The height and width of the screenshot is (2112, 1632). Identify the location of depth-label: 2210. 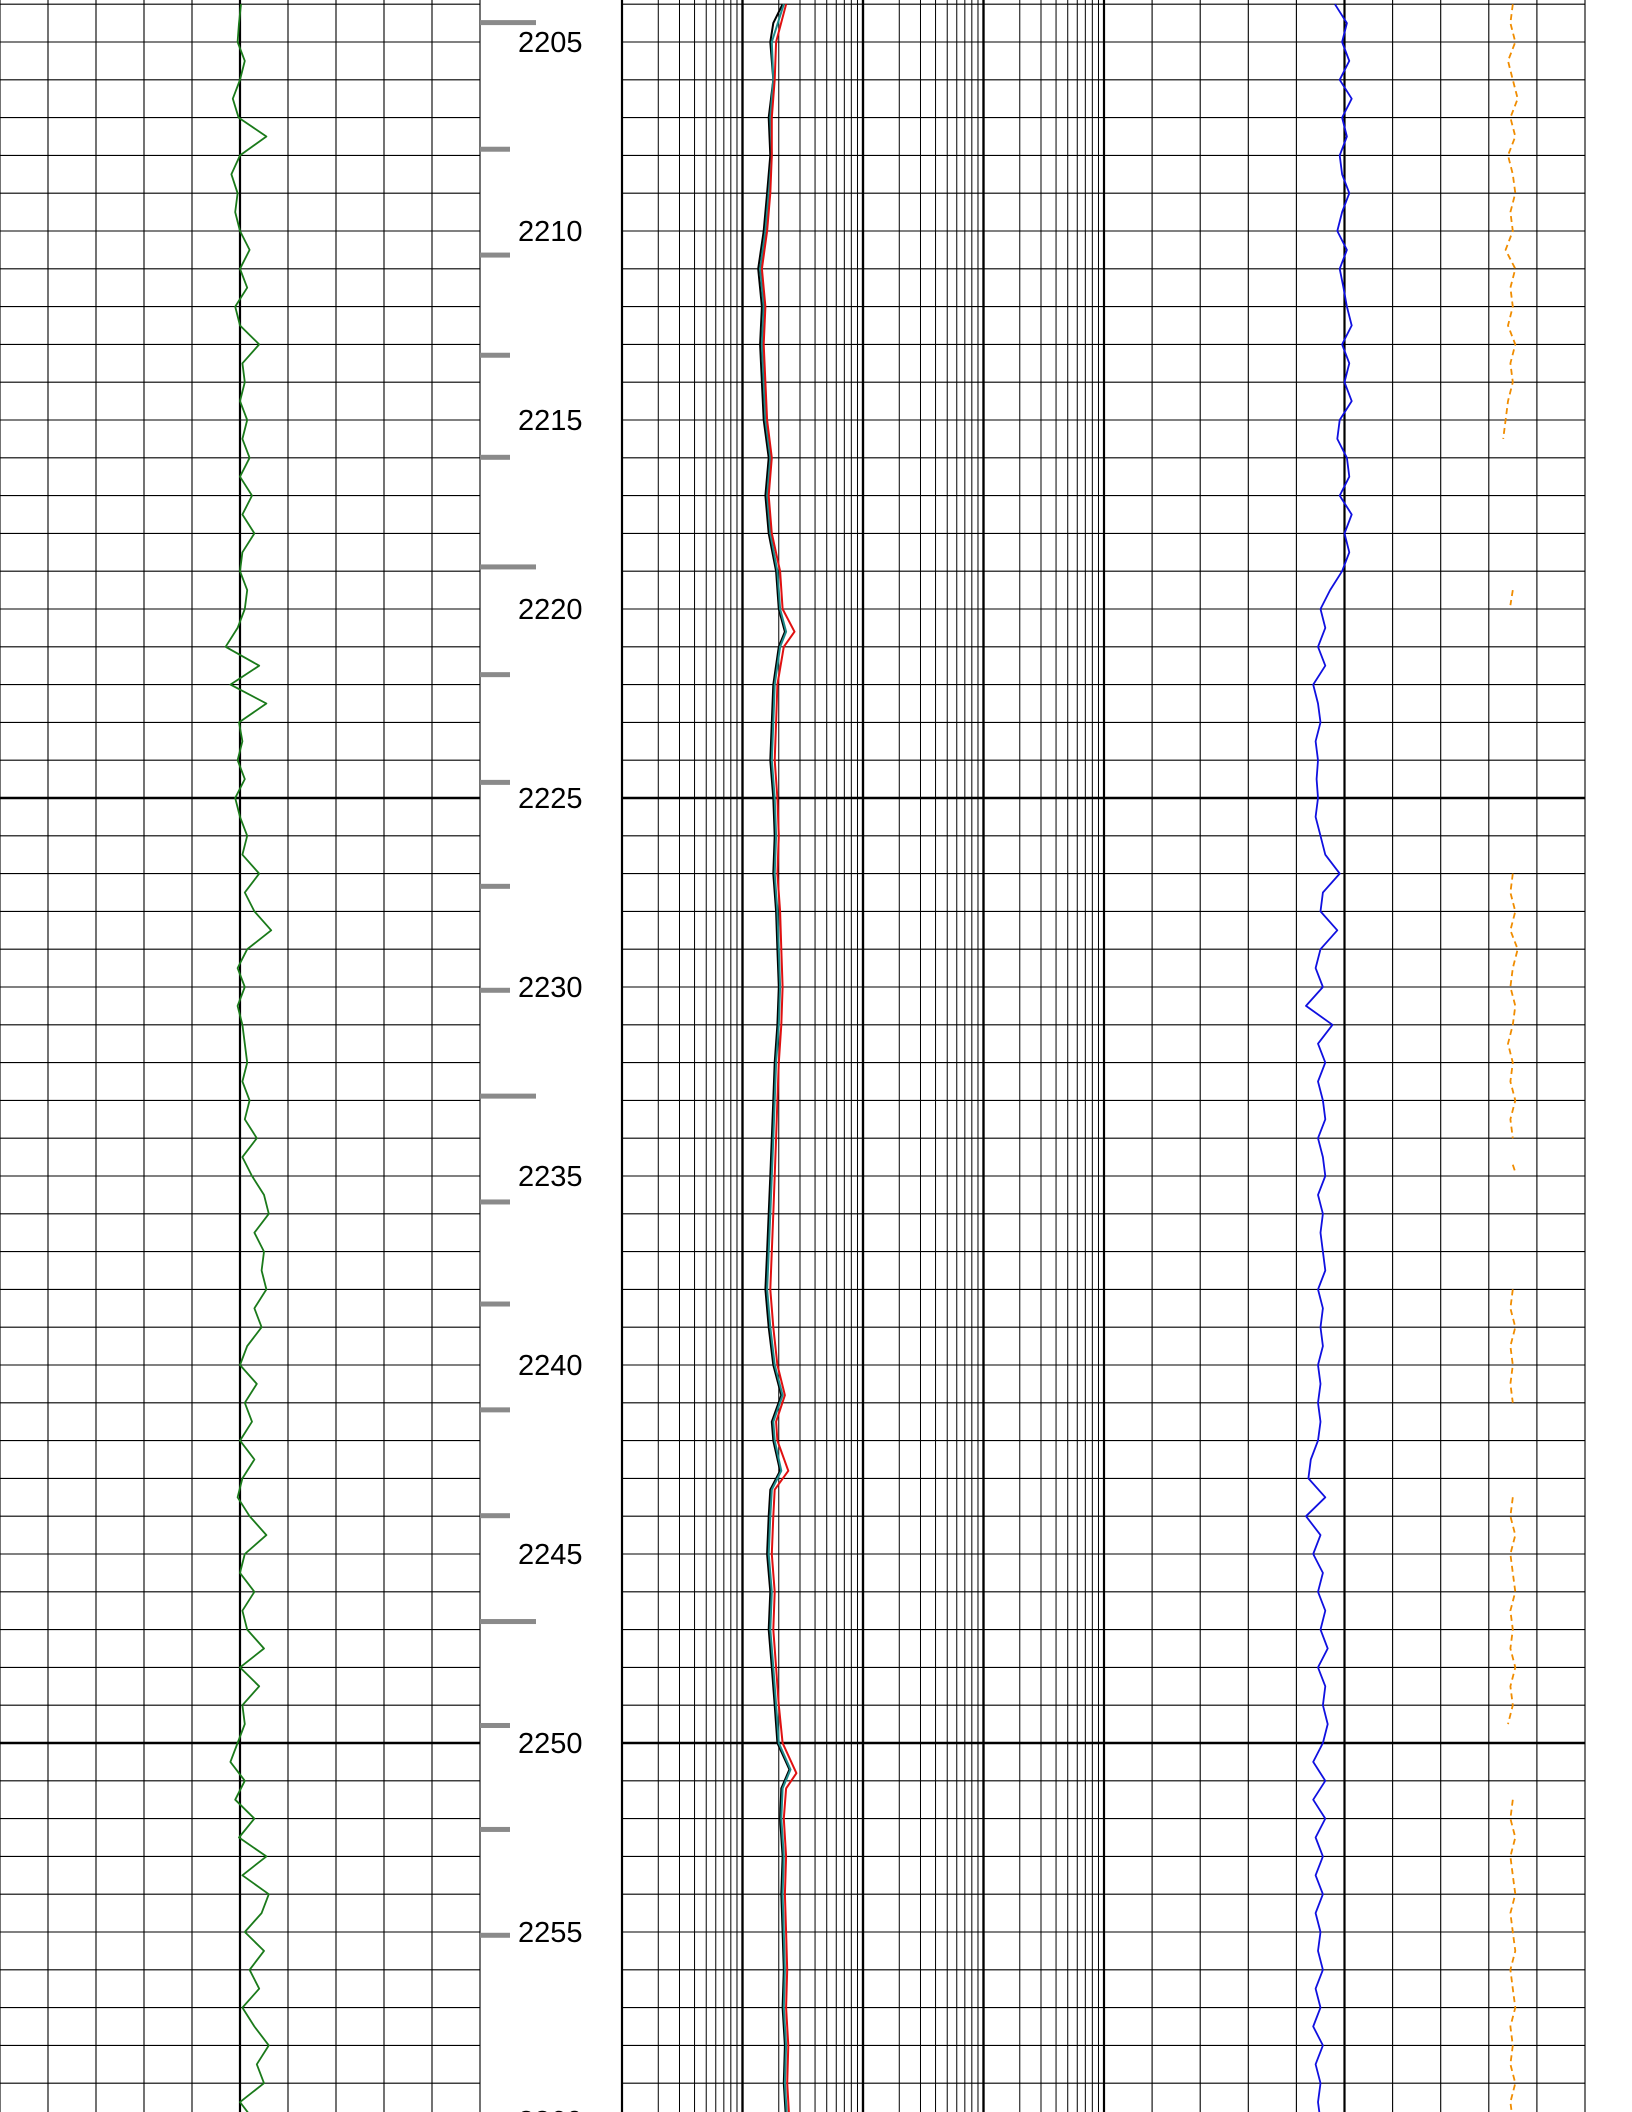
(550, 232).